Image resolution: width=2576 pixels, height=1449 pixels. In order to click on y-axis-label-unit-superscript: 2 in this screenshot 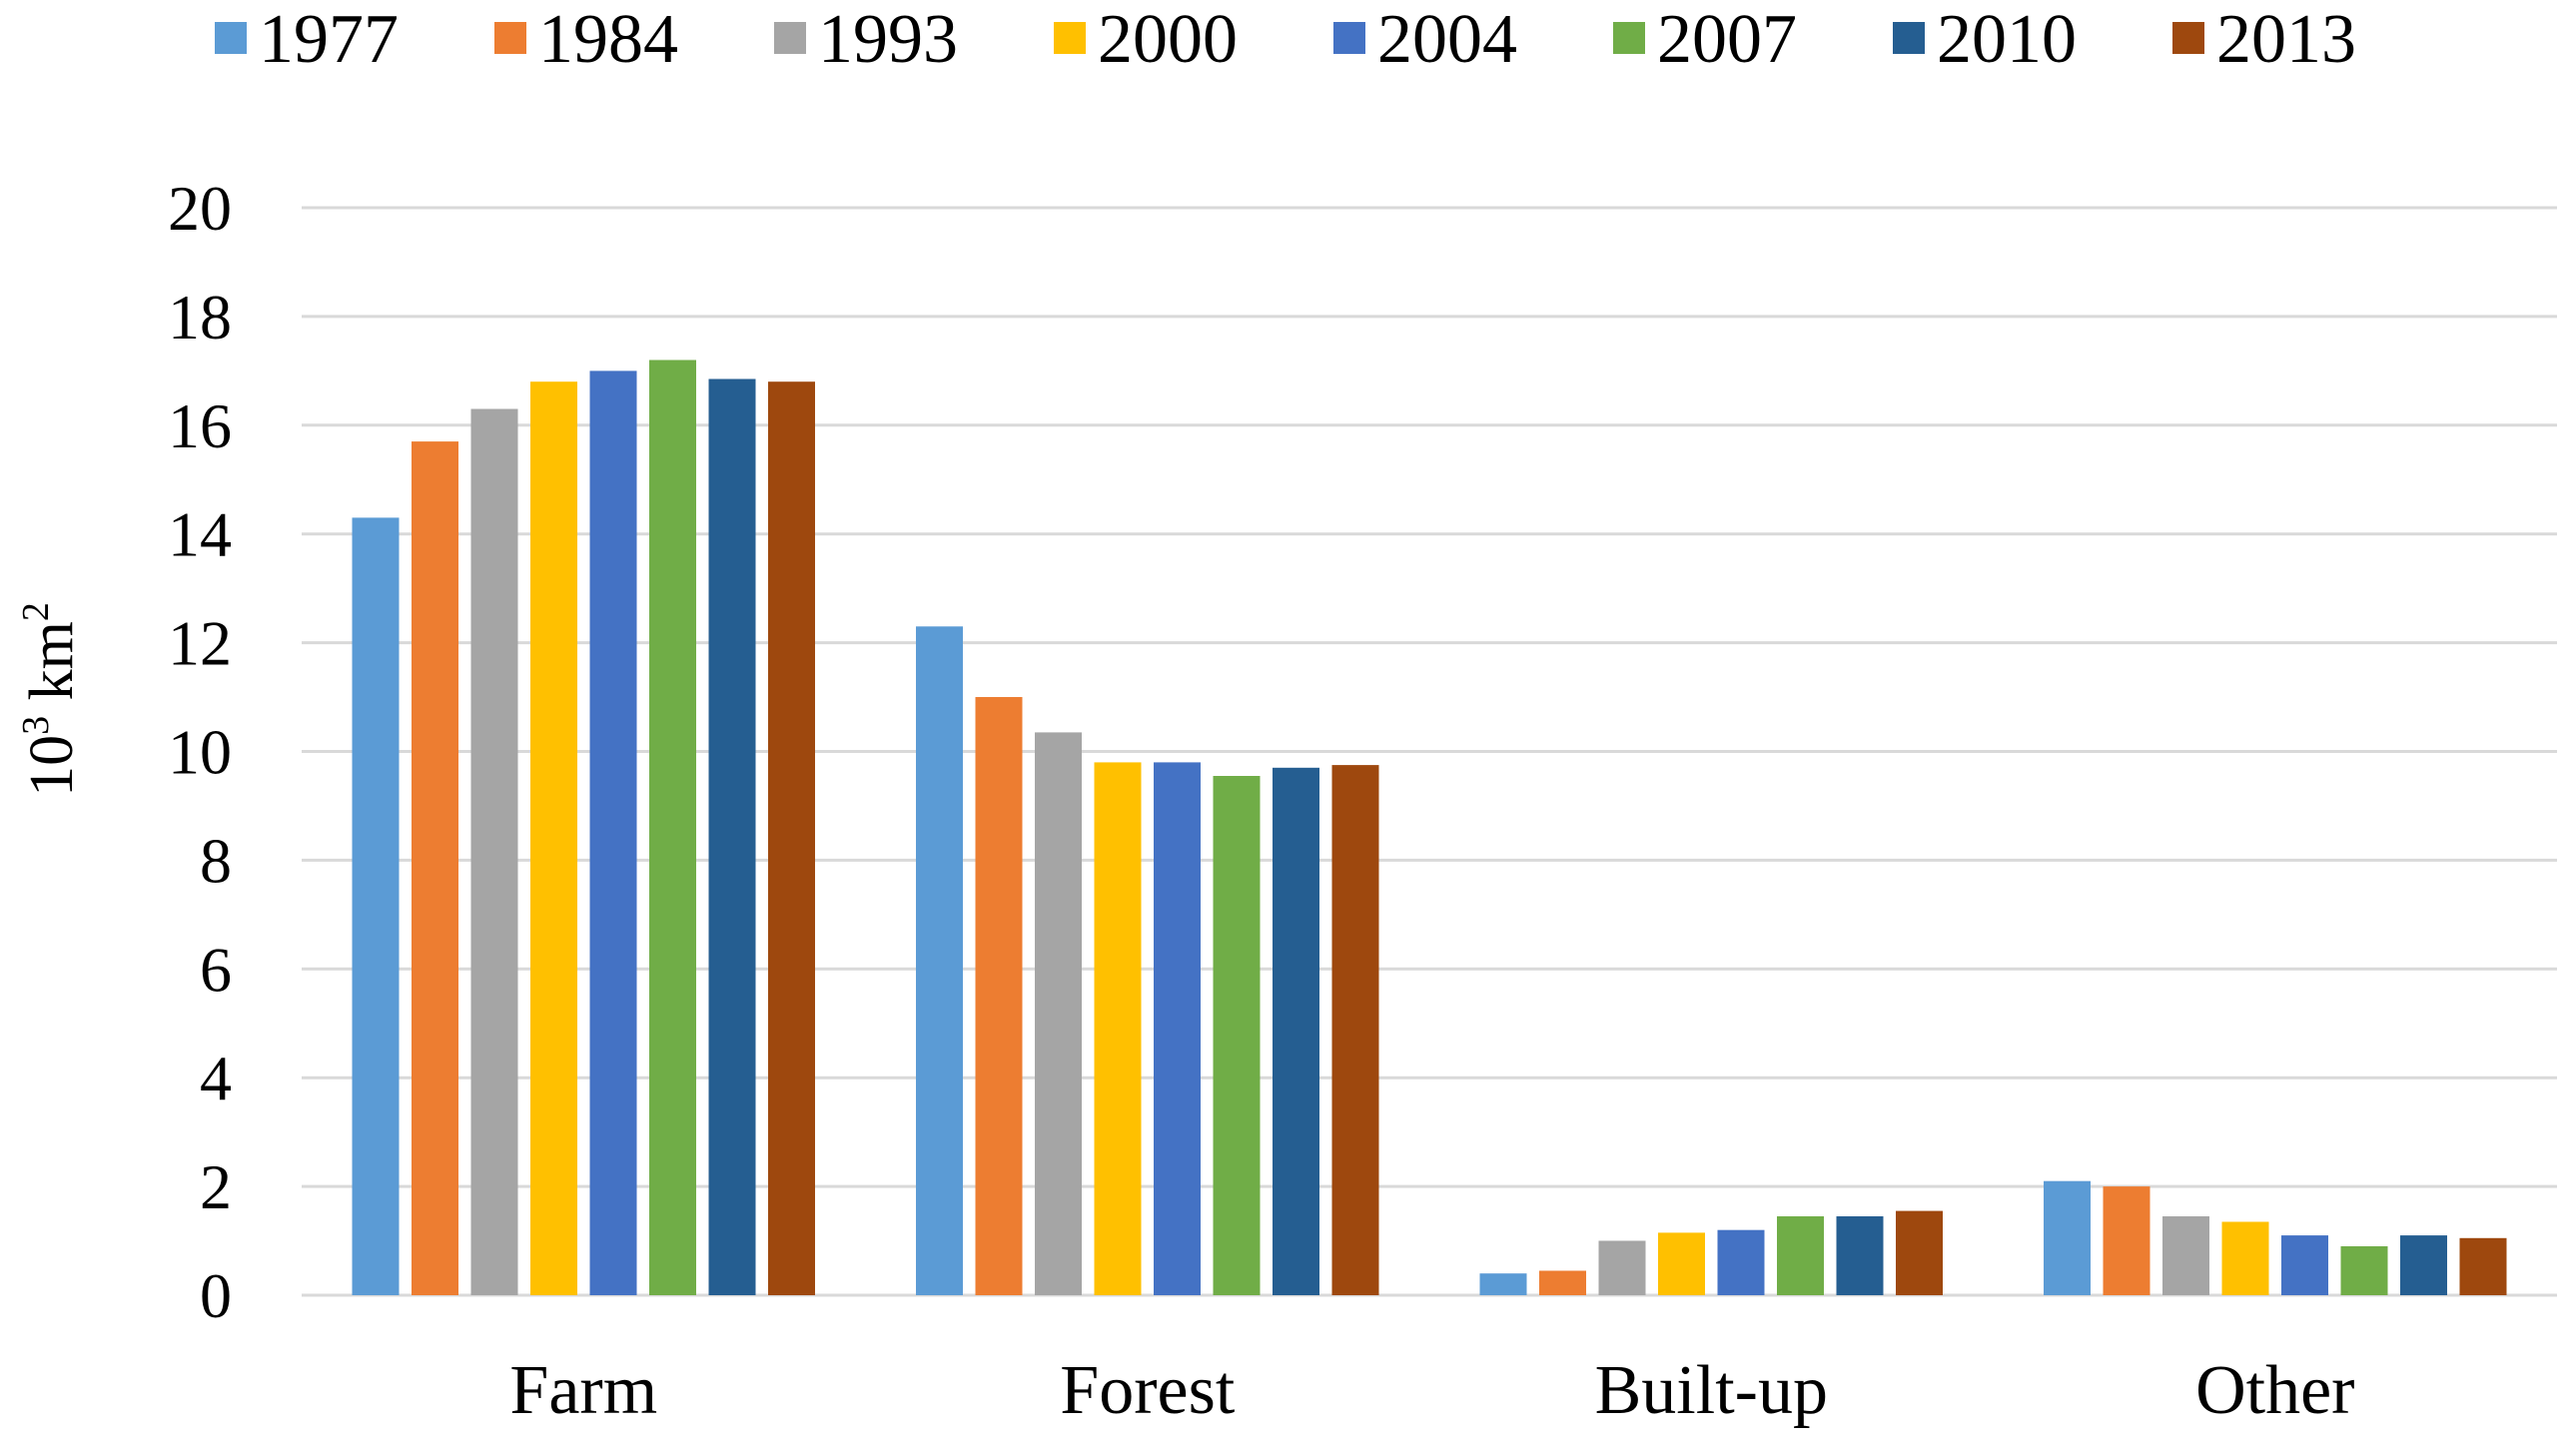, I will do `click(36, 611)`.